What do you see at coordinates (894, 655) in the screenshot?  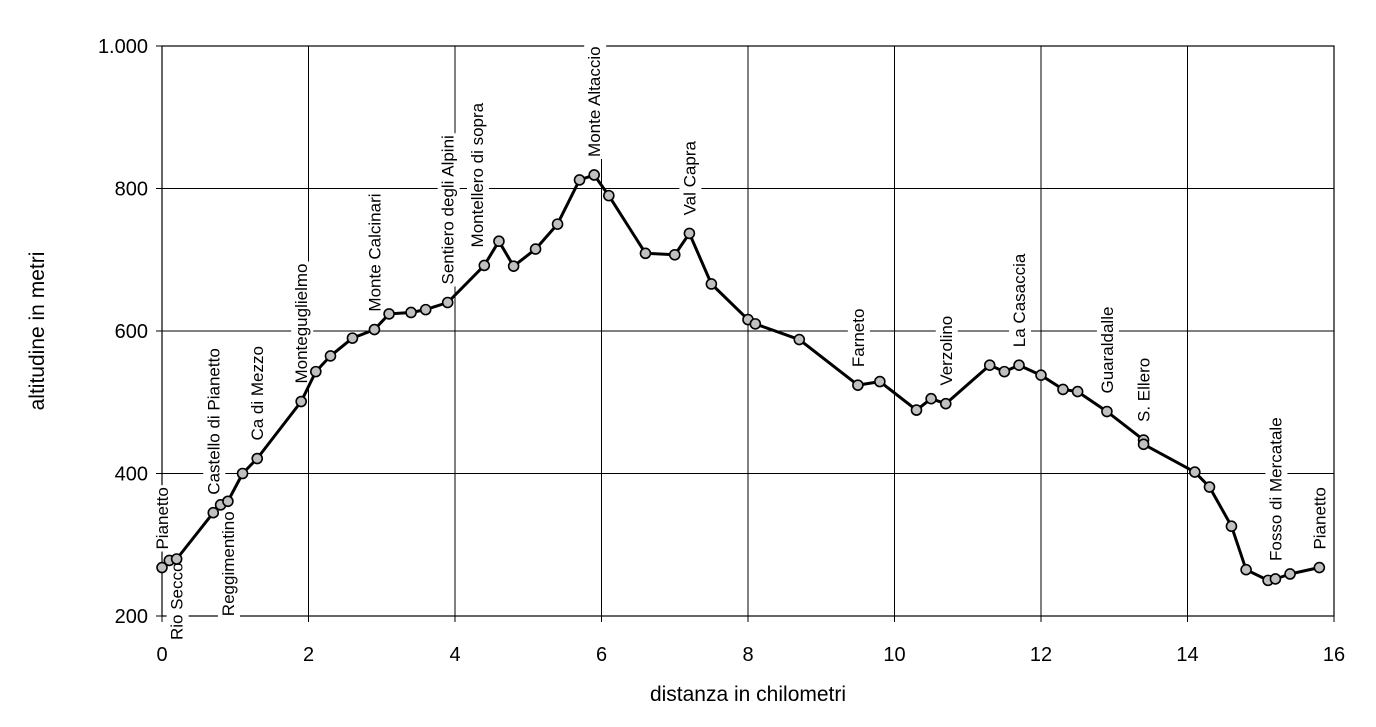 I see `x-tick-label: 10` at bounding box center [894, 655].